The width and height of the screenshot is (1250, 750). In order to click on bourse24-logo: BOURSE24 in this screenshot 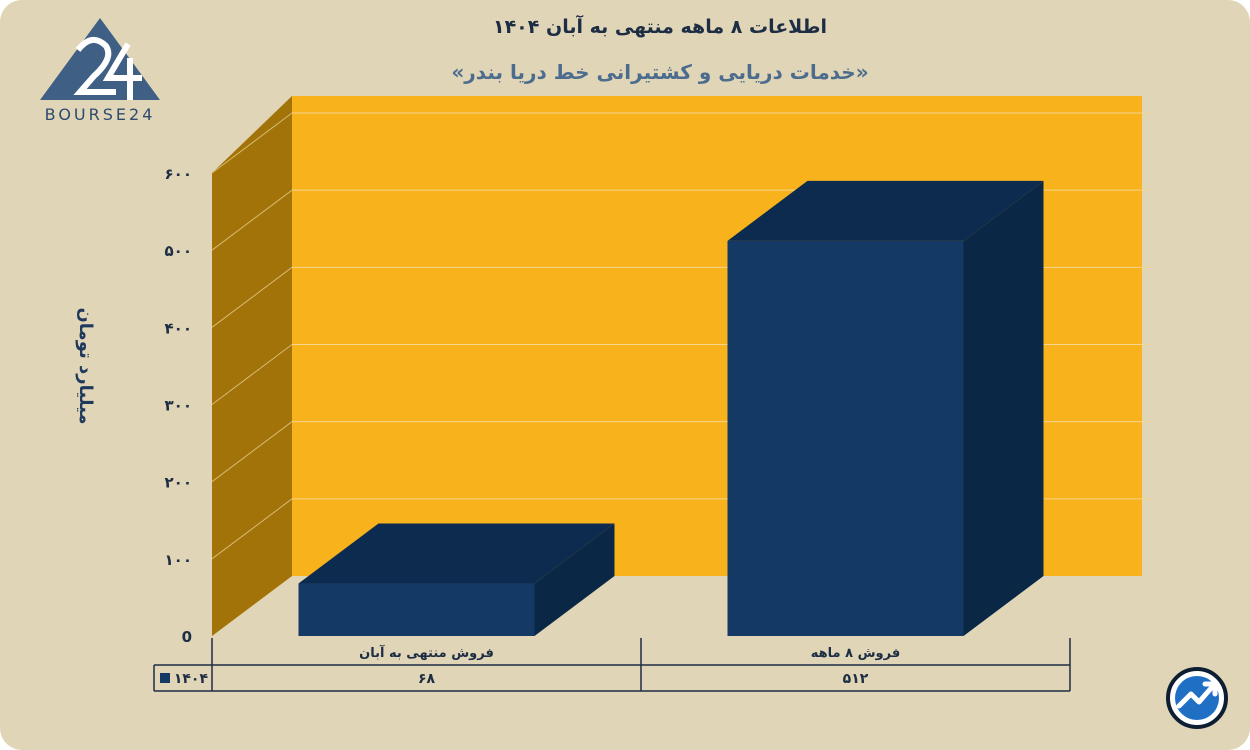, I will do `click(100, 71)`.